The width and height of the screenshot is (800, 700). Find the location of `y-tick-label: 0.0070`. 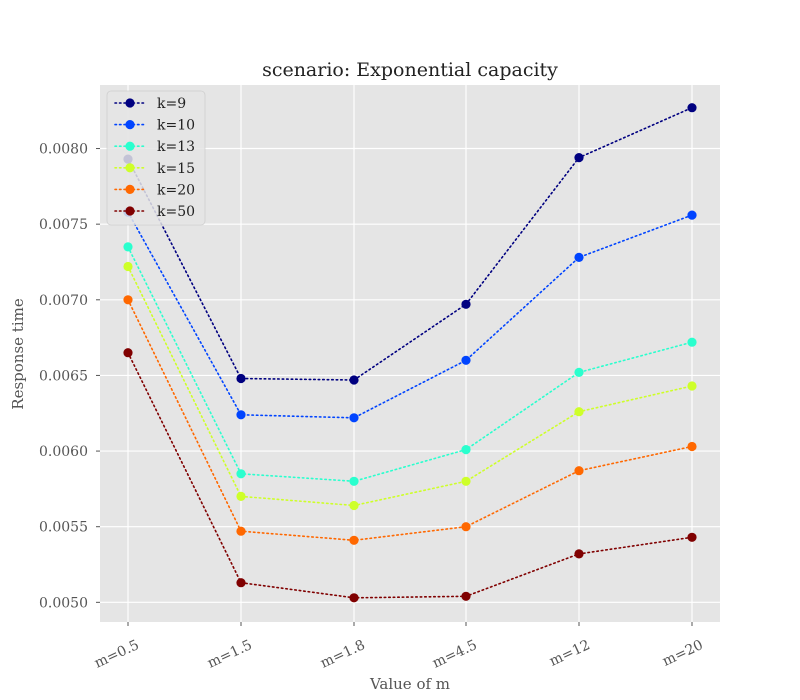

y-tick-label: 0.0070 is located at coordinates (63, 301).